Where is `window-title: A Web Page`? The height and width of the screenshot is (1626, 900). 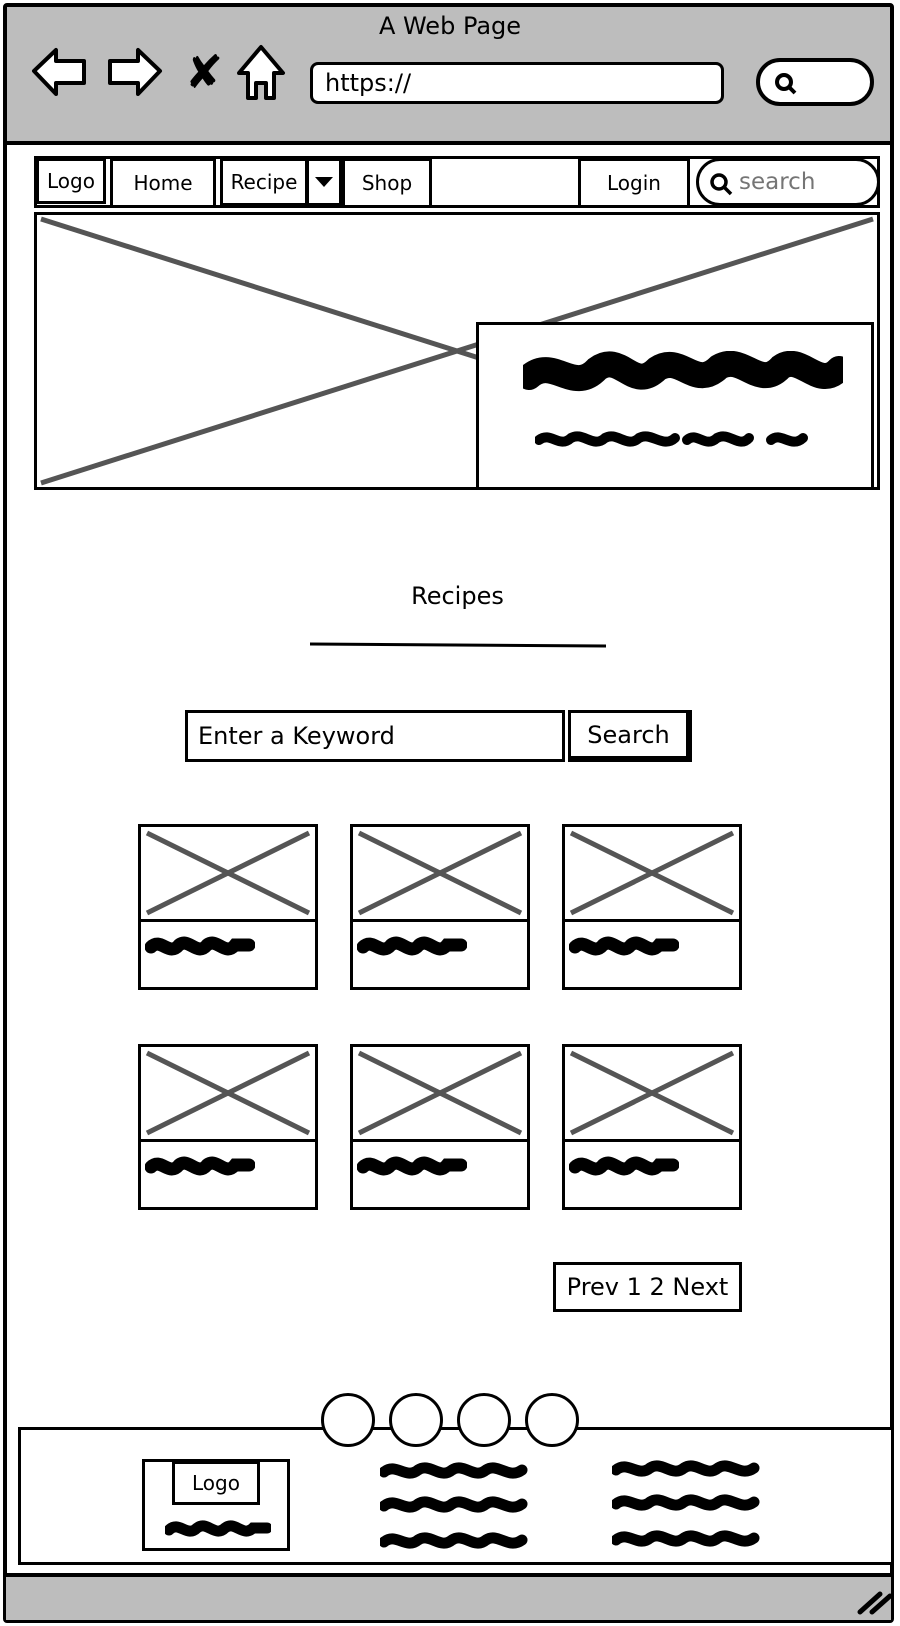 window-title: A Web Page is located at coordinates (450, 26).